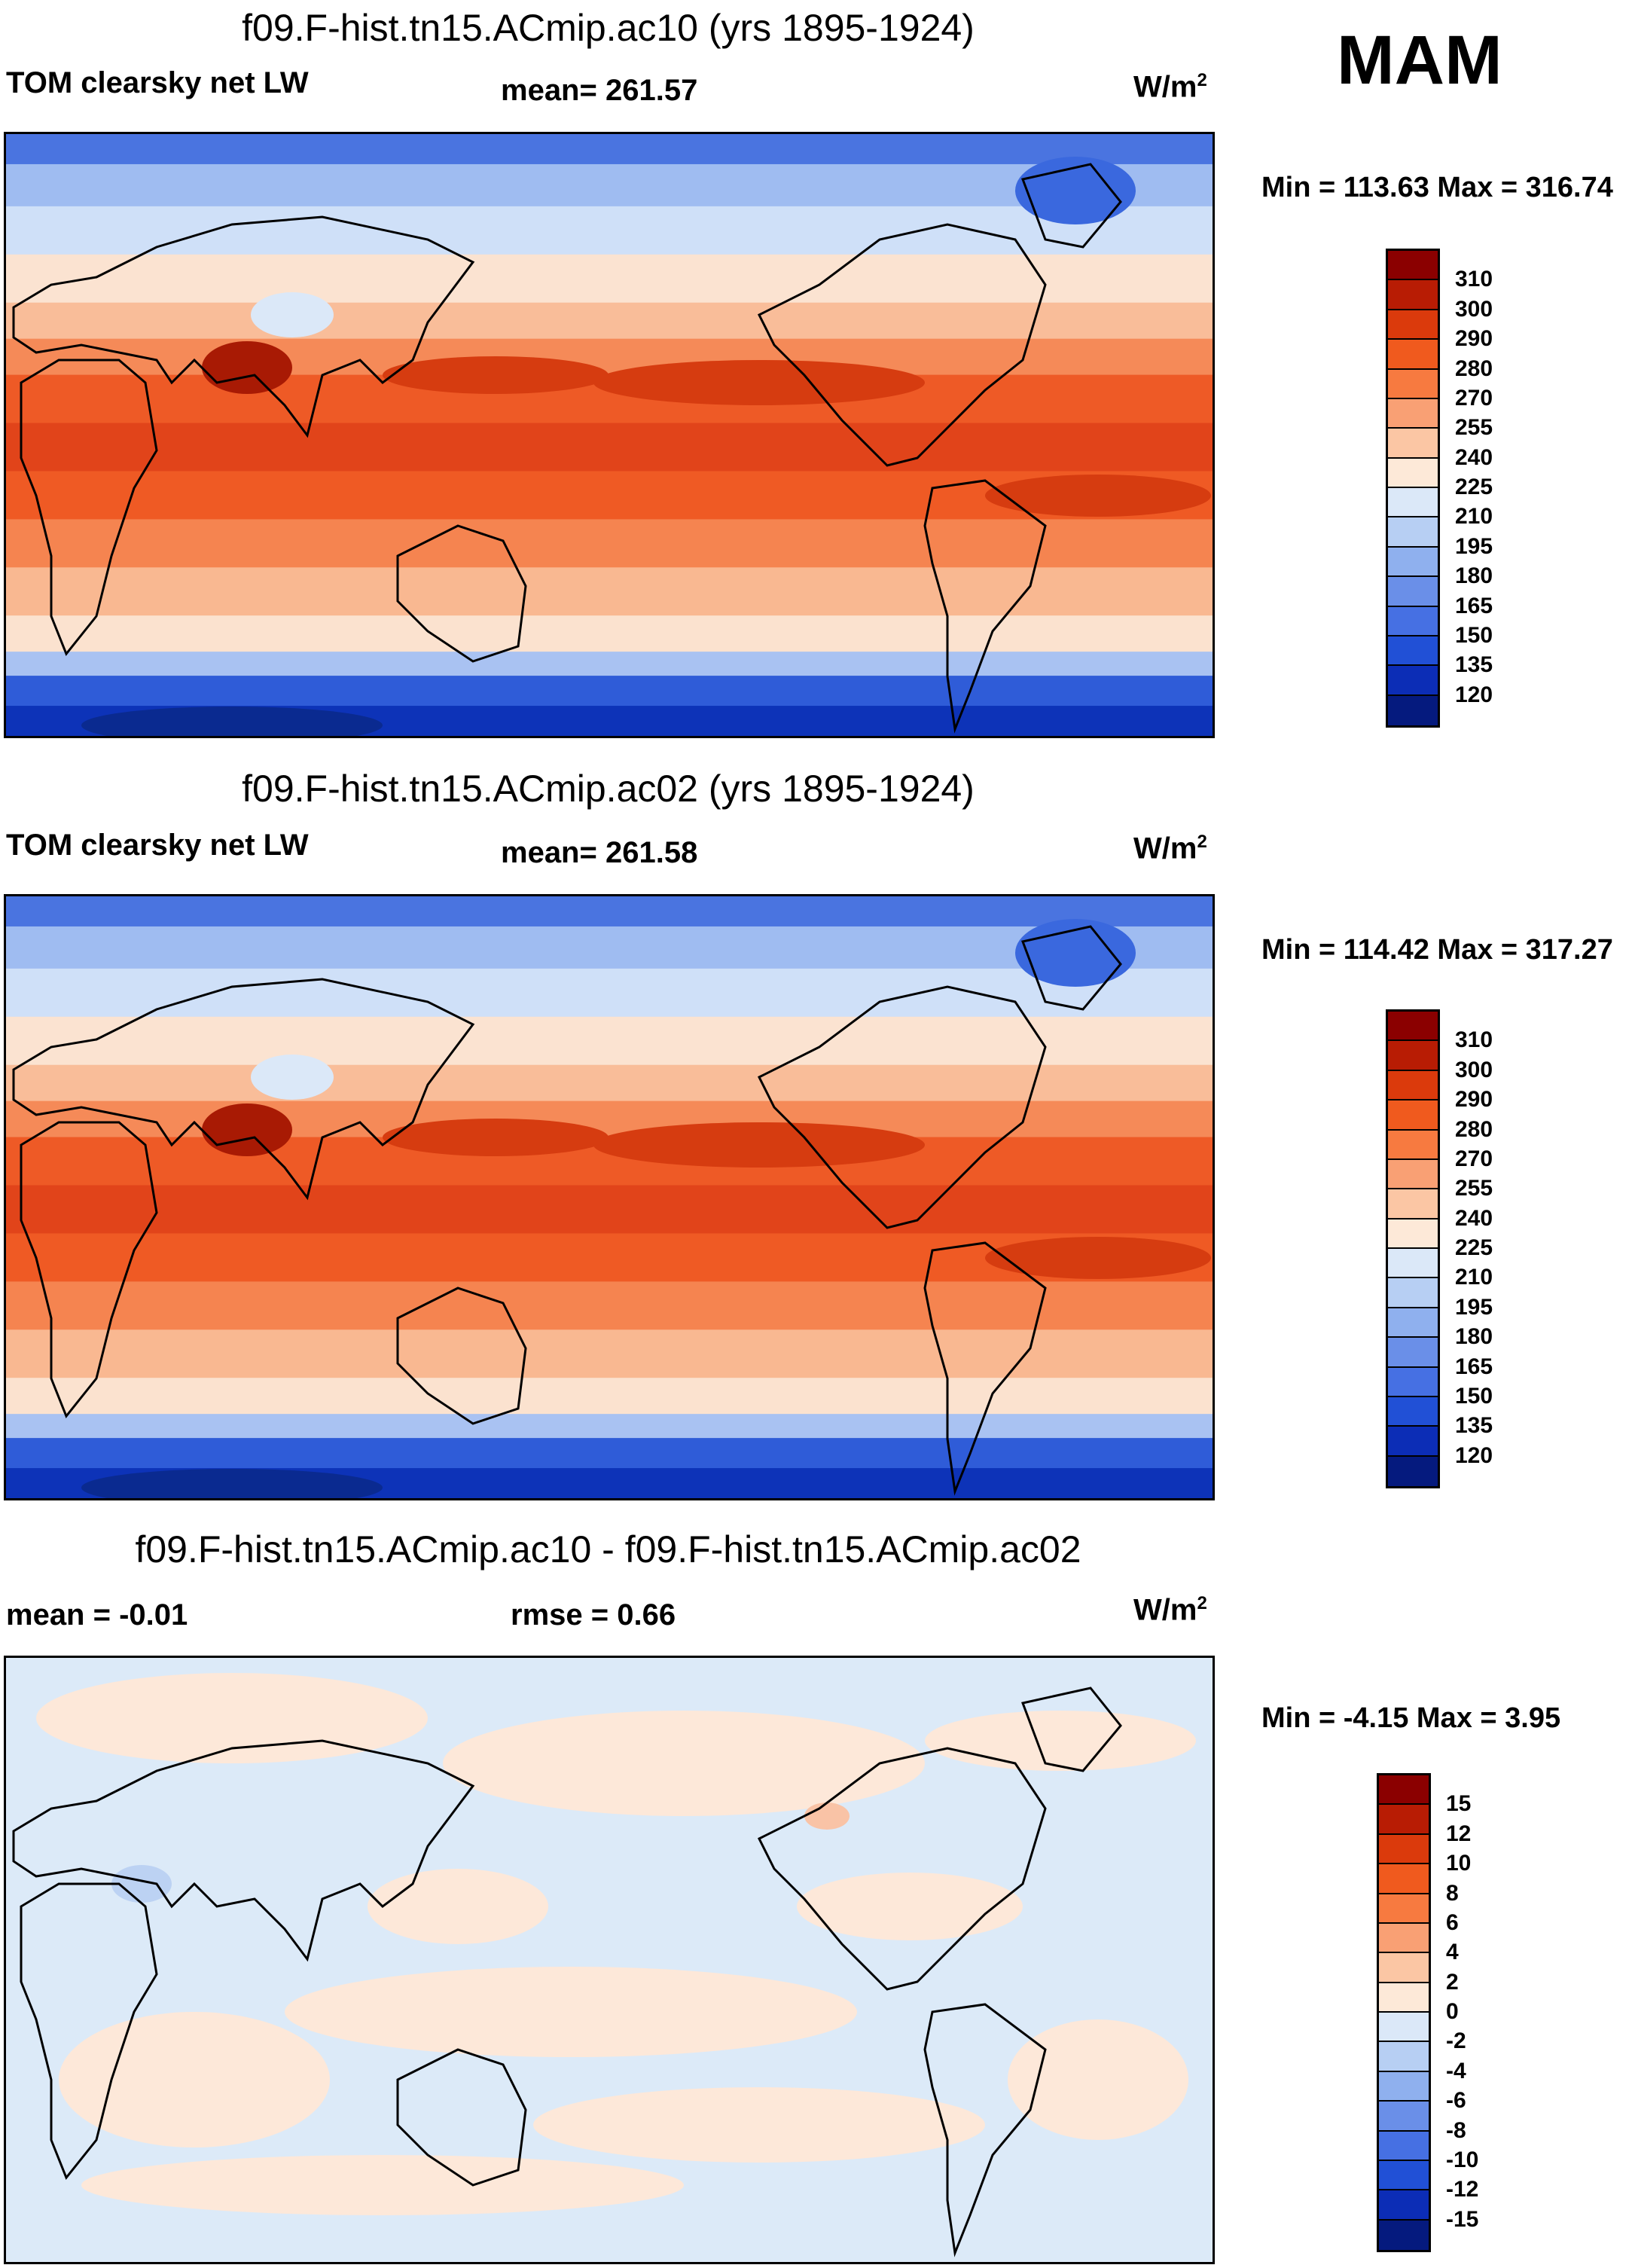  Describe the element at coordinates (1474, 1277) in the screenshot. I see `colorbar-level-label: 210` at that location.